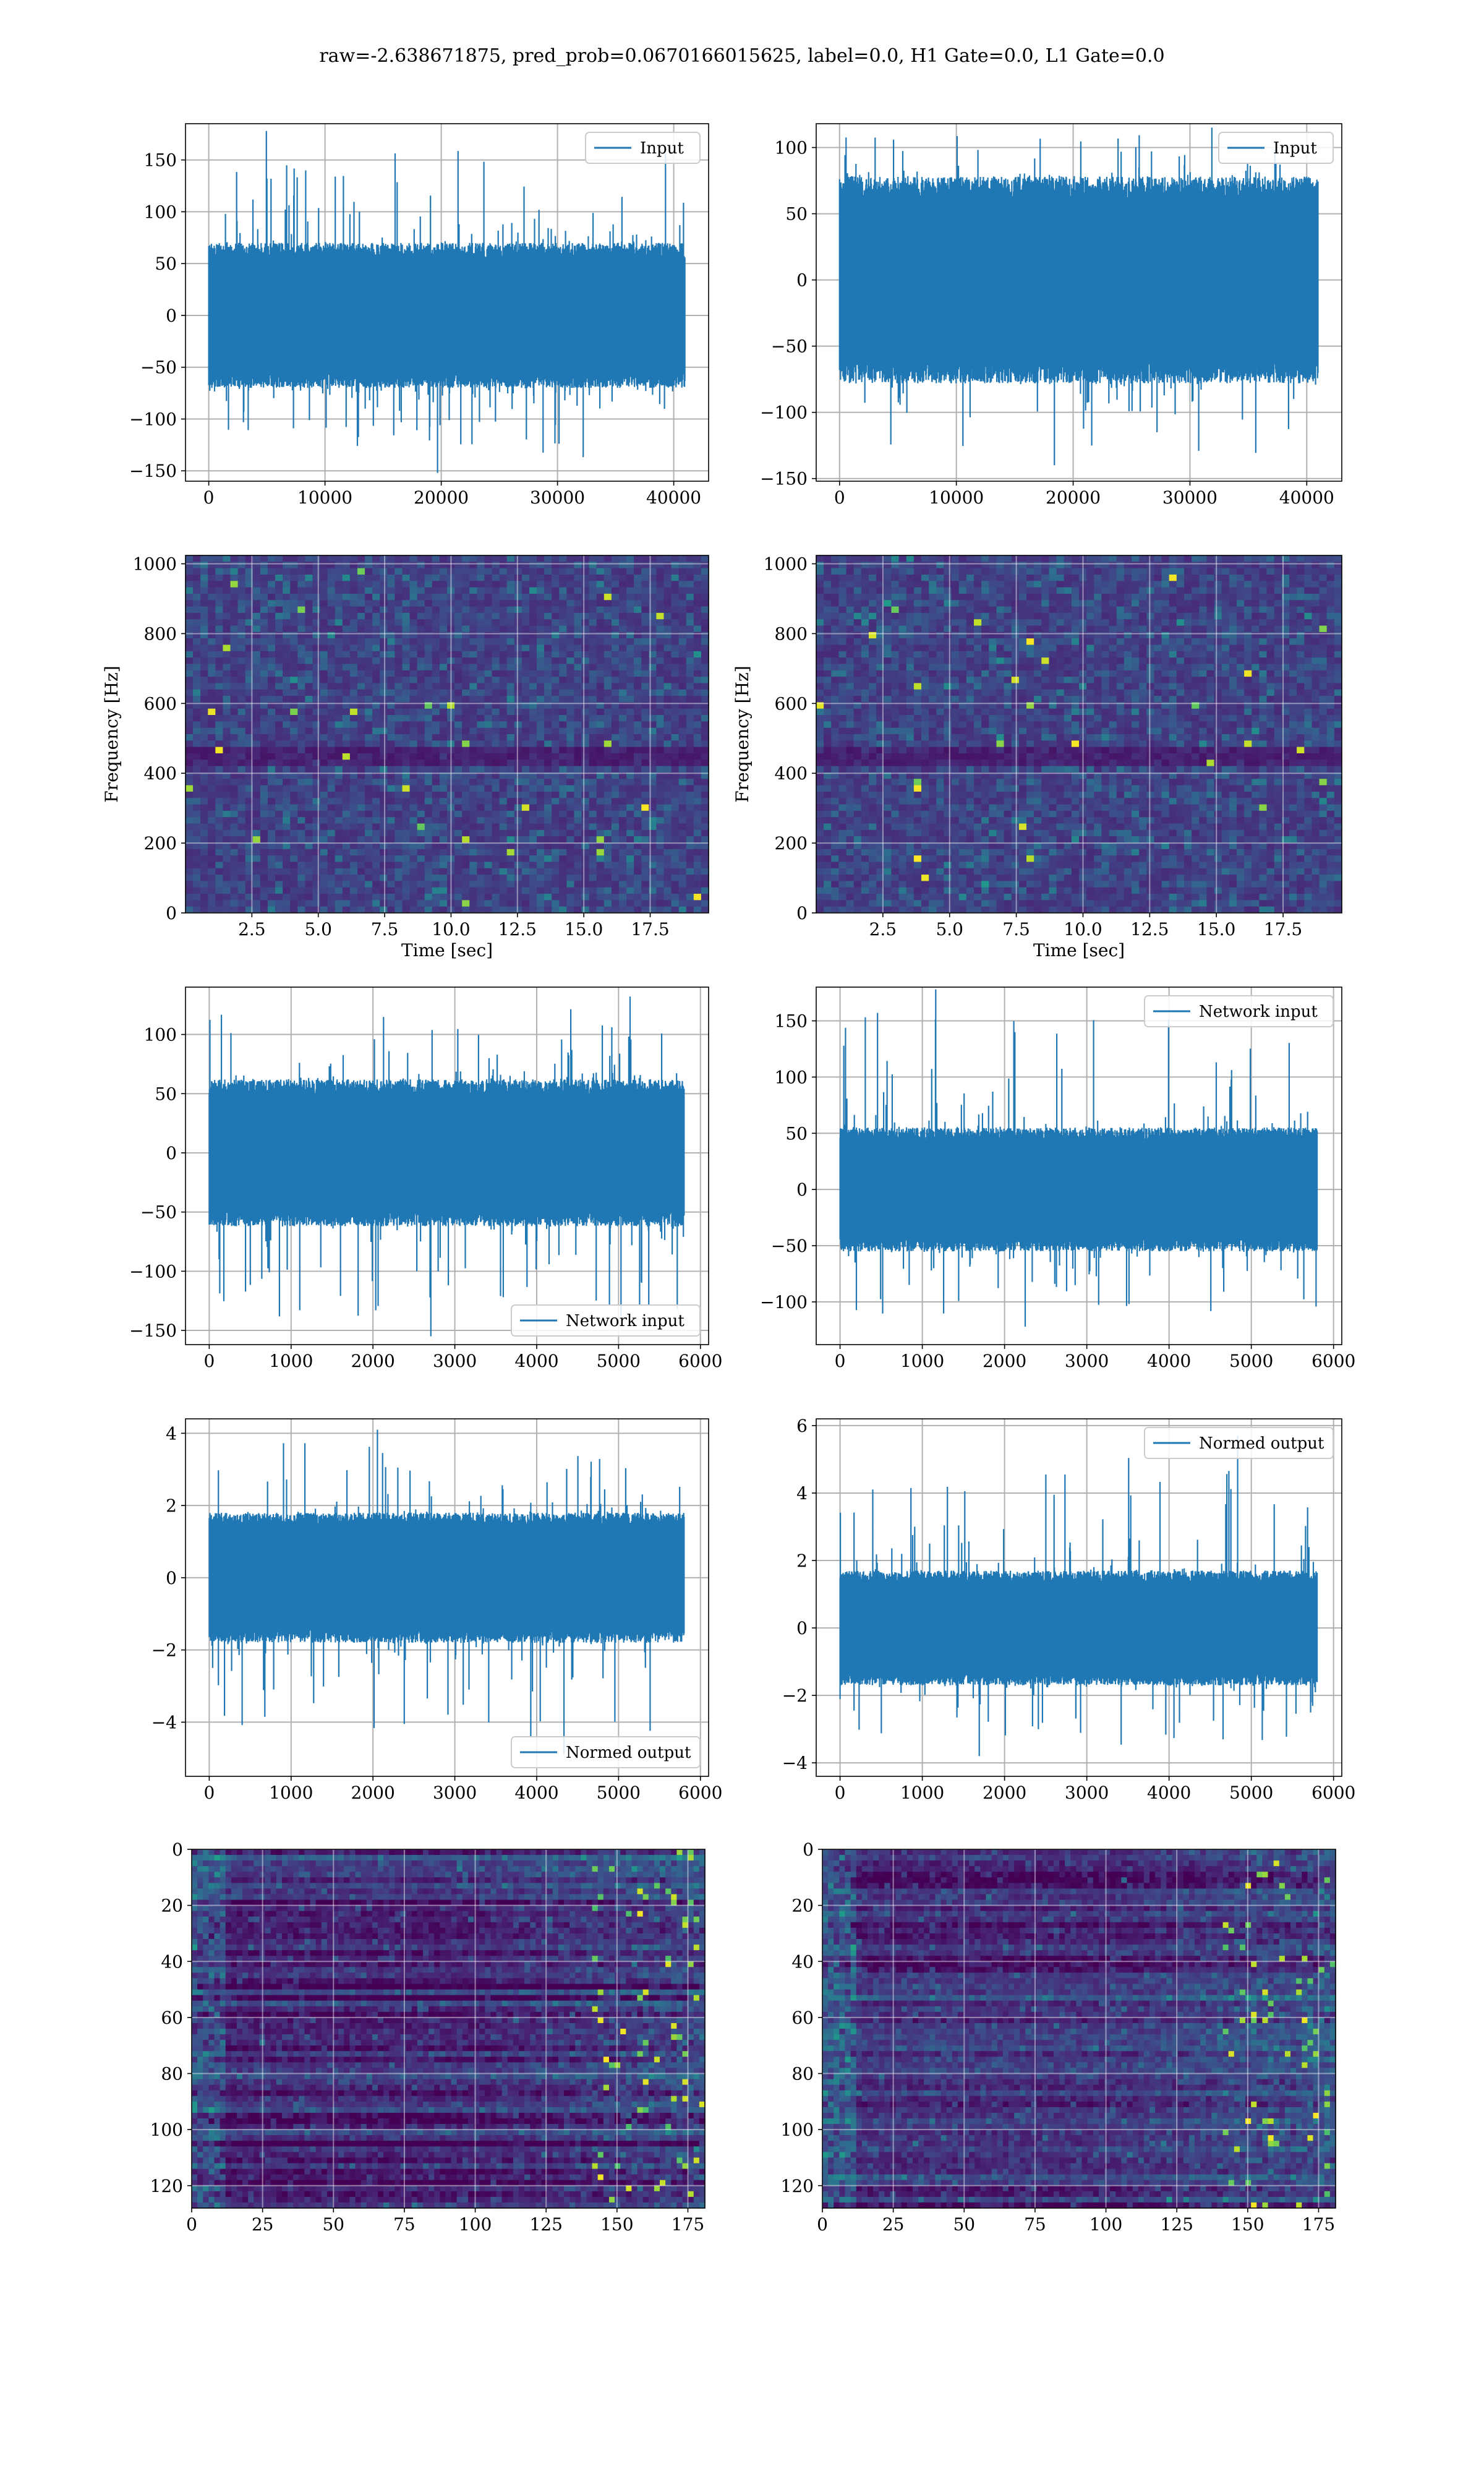 The height and width of the screenshot is (2474, 1484). What do you see at coordinates (160, 844) in the screenshot?
I see `y-tick-label: 200` at bounding box center [160, 844].